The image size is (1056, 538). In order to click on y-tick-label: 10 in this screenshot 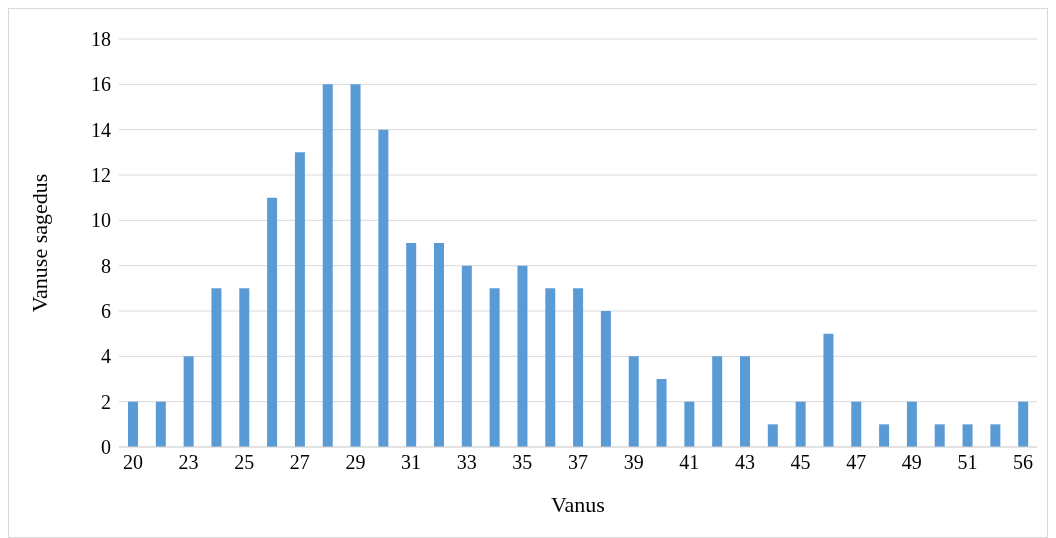, I will do `click(101, 220)`.